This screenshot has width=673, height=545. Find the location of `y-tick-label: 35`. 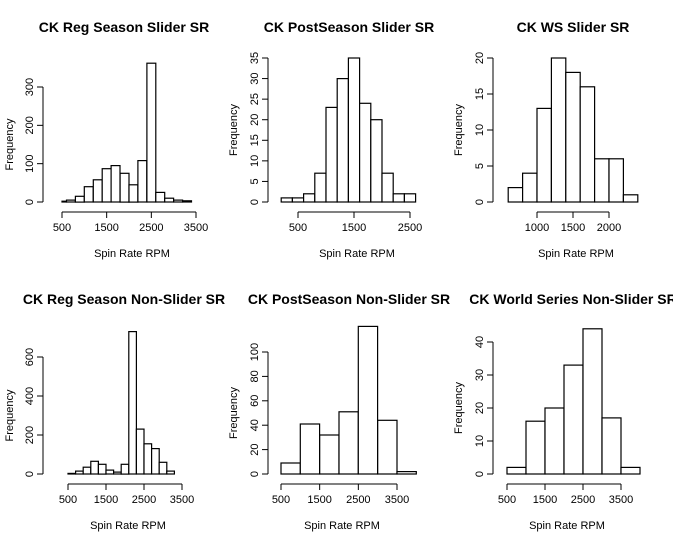

y-tick-label: 35 is located at coordinates (255, 58).